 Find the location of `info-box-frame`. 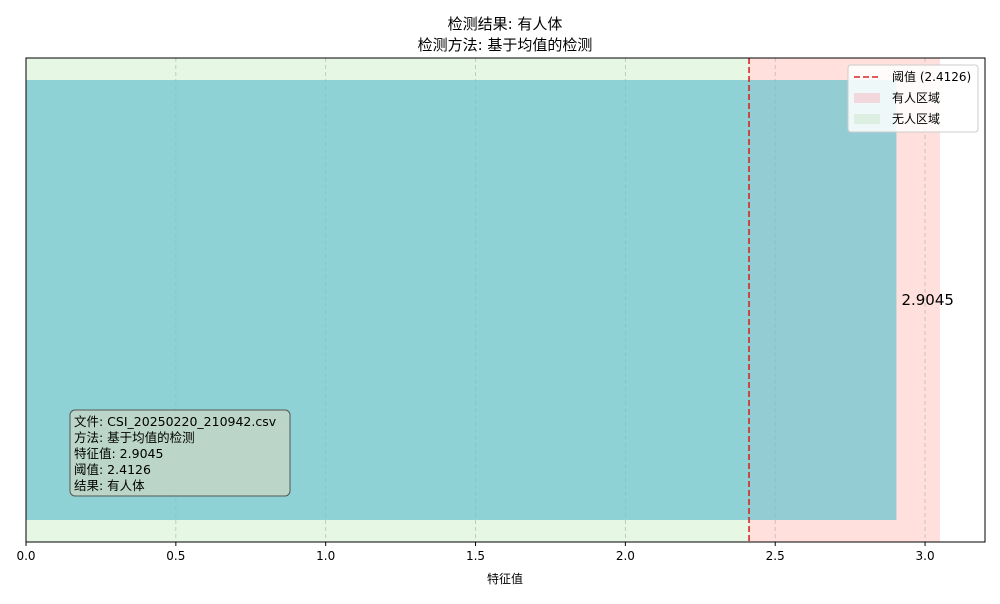

info-box-frame is located at coordinates (180, 453).